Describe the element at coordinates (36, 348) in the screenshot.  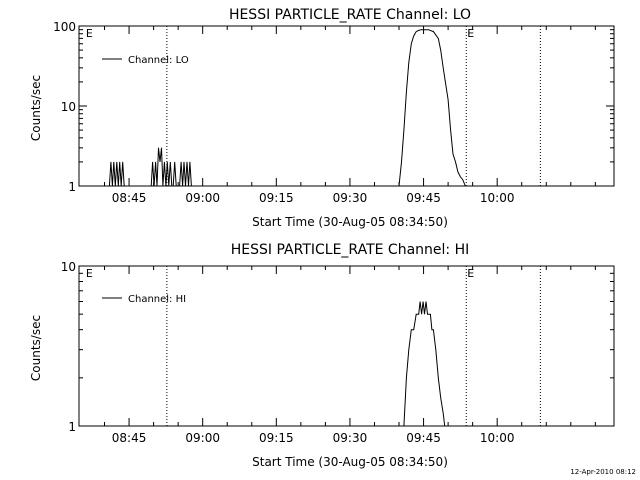
I see `y-axis-label-hi: Counts/sec` at that location.